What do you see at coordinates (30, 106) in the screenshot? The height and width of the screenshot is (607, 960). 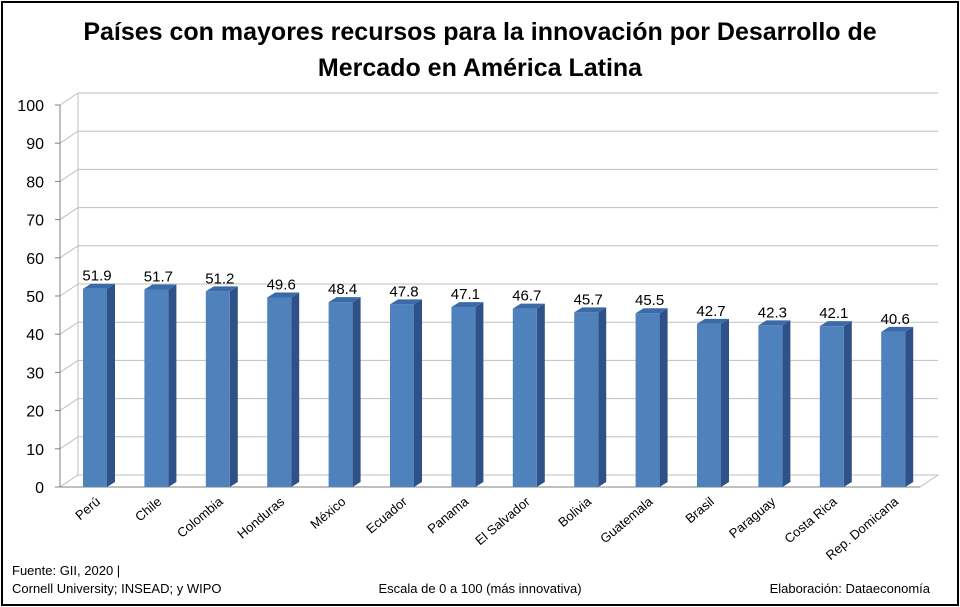 I see `y-tick-label: 100` at bounding box center [30, 106].